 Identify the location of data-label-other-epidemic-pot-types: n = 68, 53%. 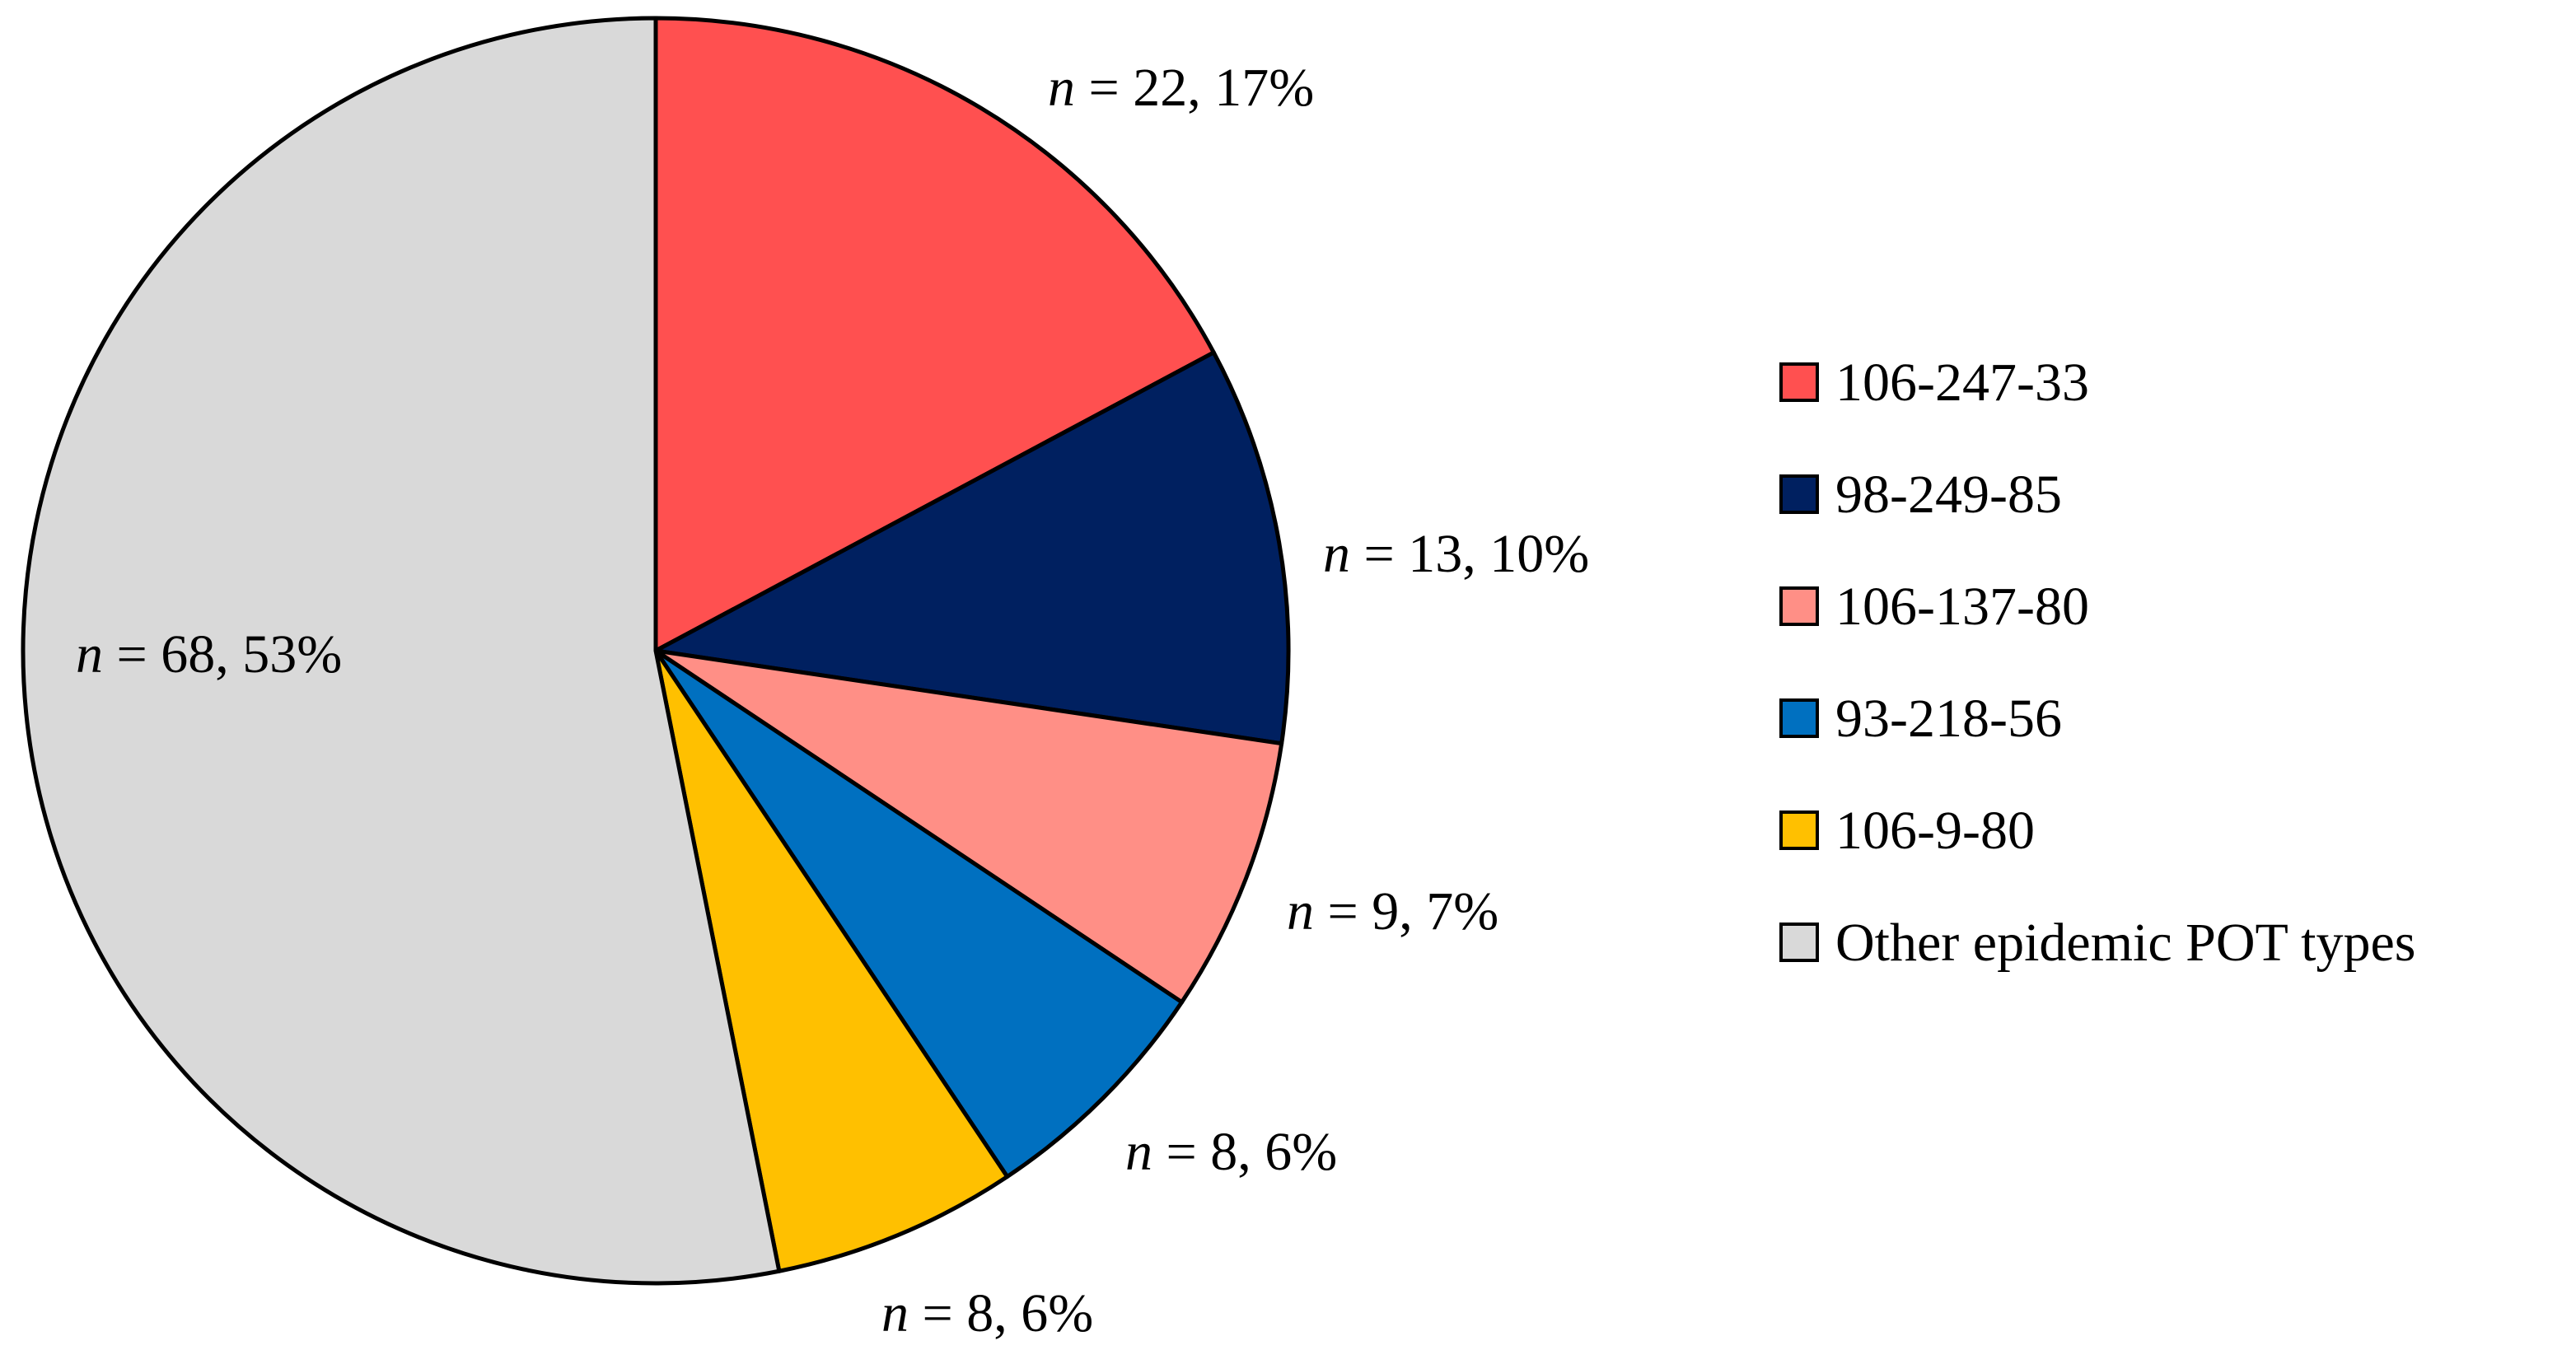
(209, 654).